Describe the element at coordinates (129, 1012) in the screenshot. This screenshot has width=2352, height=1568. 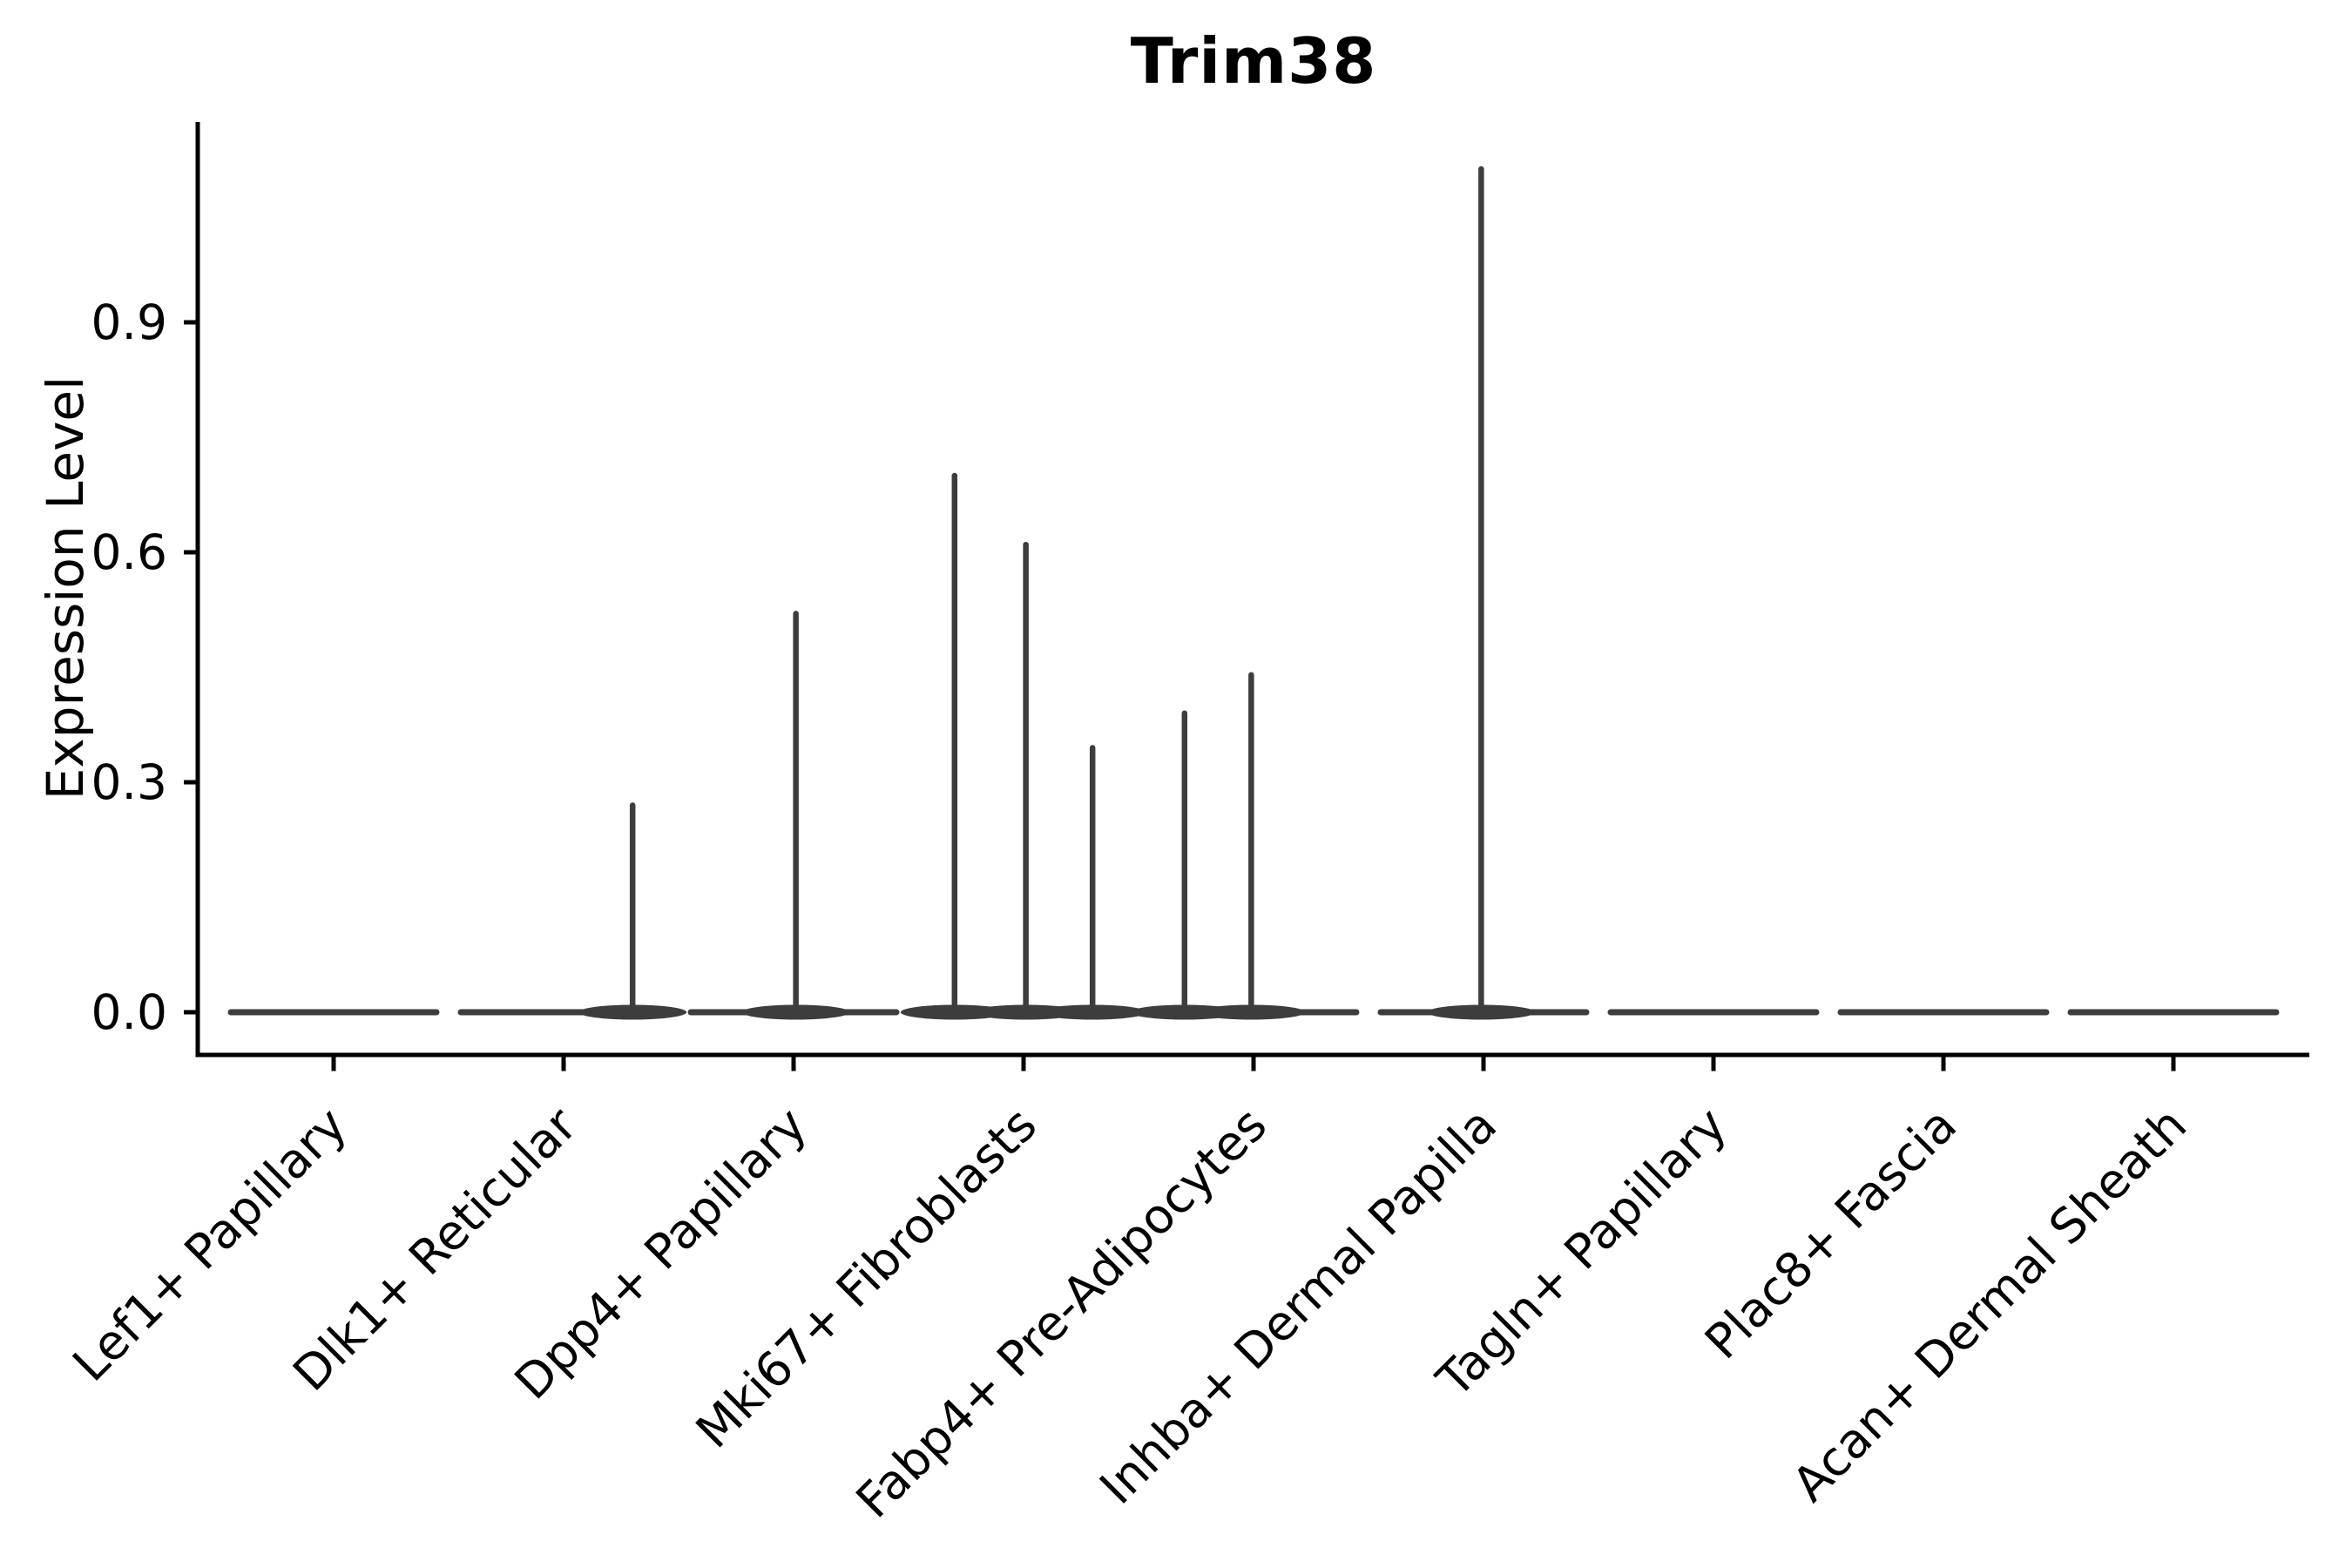
I see `y-tick-label: 0.0` at that location.